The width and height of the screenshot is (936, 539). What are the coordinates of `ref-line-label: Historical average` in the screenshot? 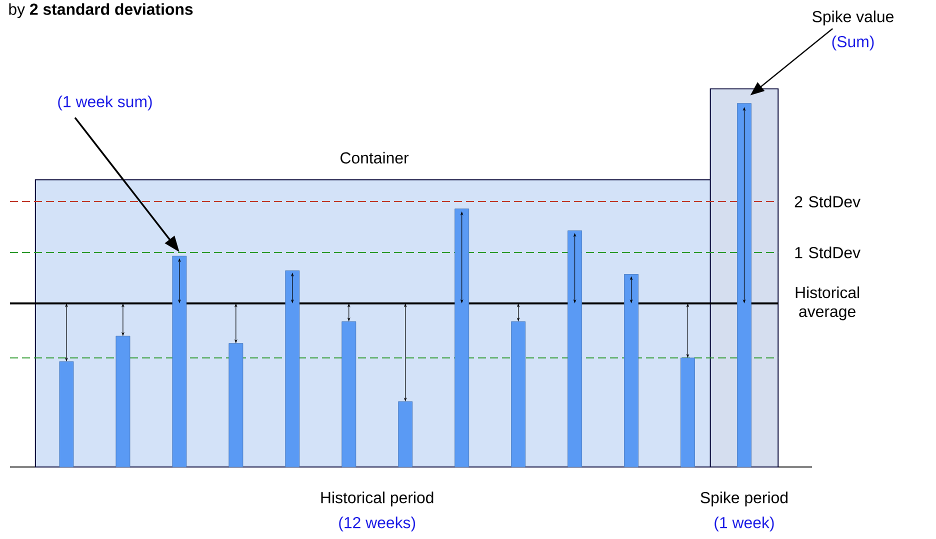 It's located at (828, 303).